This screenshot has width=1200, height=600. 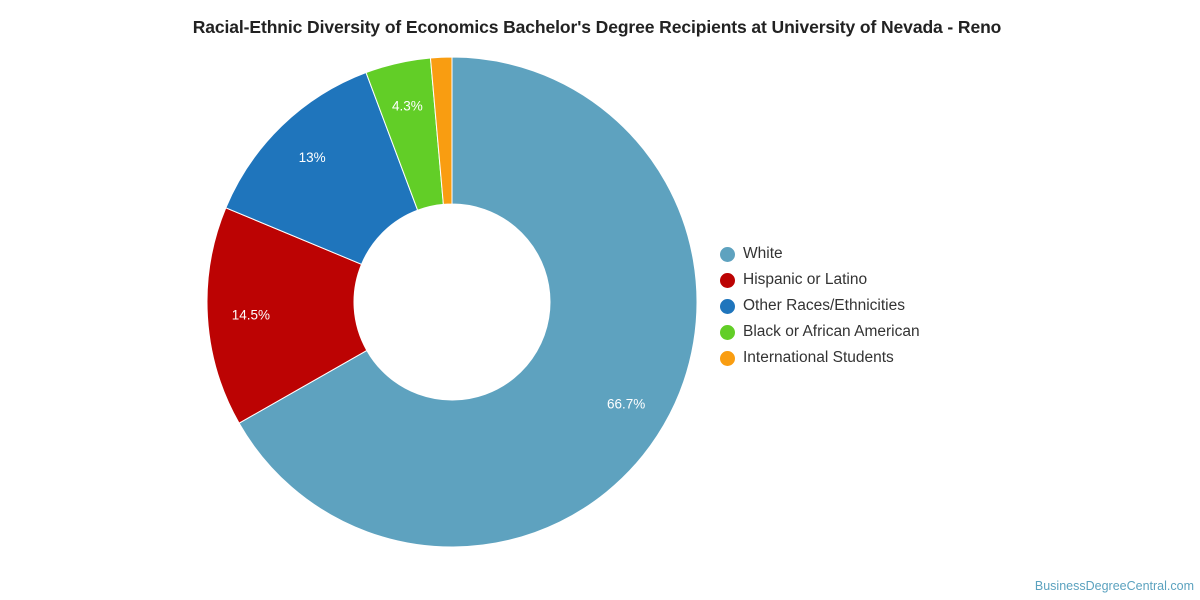 What do you see at coordinates (287, 315) in the screenshot?
I see `slice-hispanic-or-latino` at bounding box center [287, 315].